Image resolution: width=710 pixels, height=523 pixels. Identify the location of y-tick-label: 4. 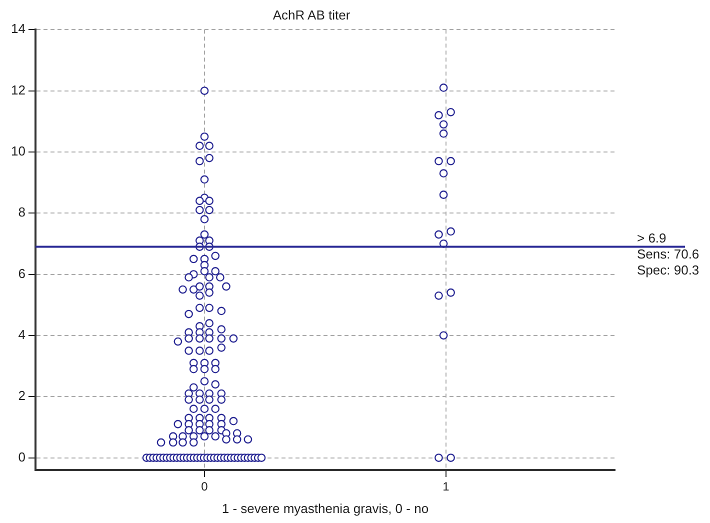
(22, 334).